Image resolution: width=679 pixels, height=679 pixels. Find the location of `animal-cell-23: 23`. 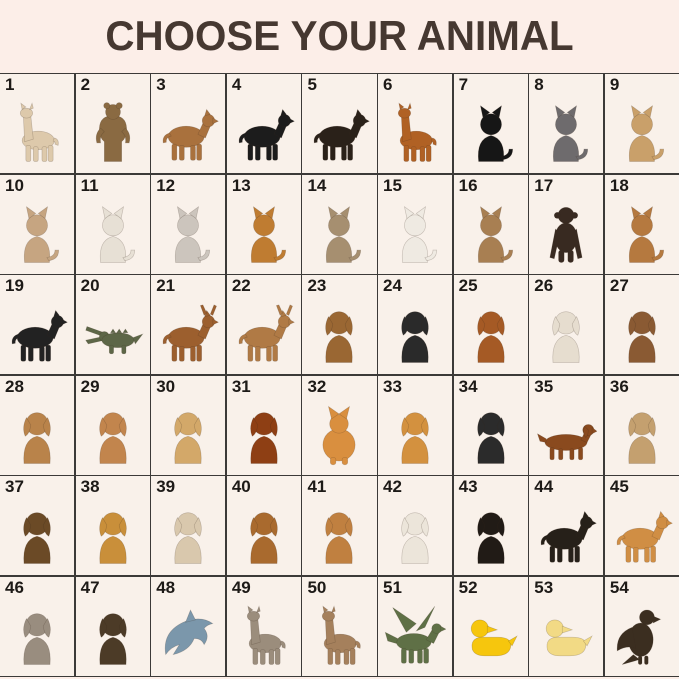

animal-cell-23: 23 is located at coordinates (339, 325).